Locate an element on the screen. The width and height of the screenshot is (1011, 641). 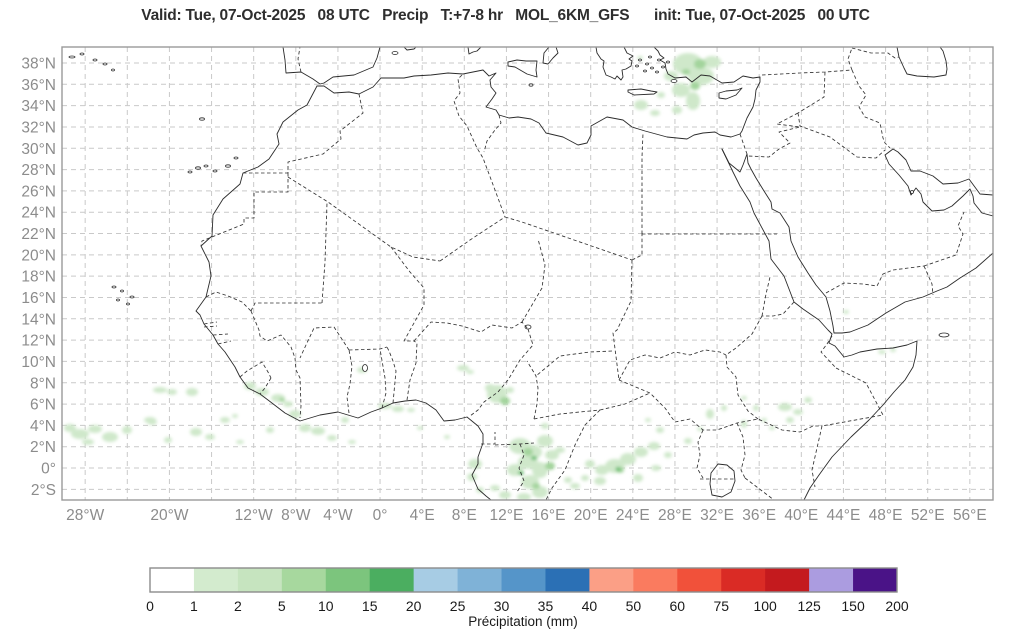
y-axis-label: 24°N is located at coordinates (38, 213).